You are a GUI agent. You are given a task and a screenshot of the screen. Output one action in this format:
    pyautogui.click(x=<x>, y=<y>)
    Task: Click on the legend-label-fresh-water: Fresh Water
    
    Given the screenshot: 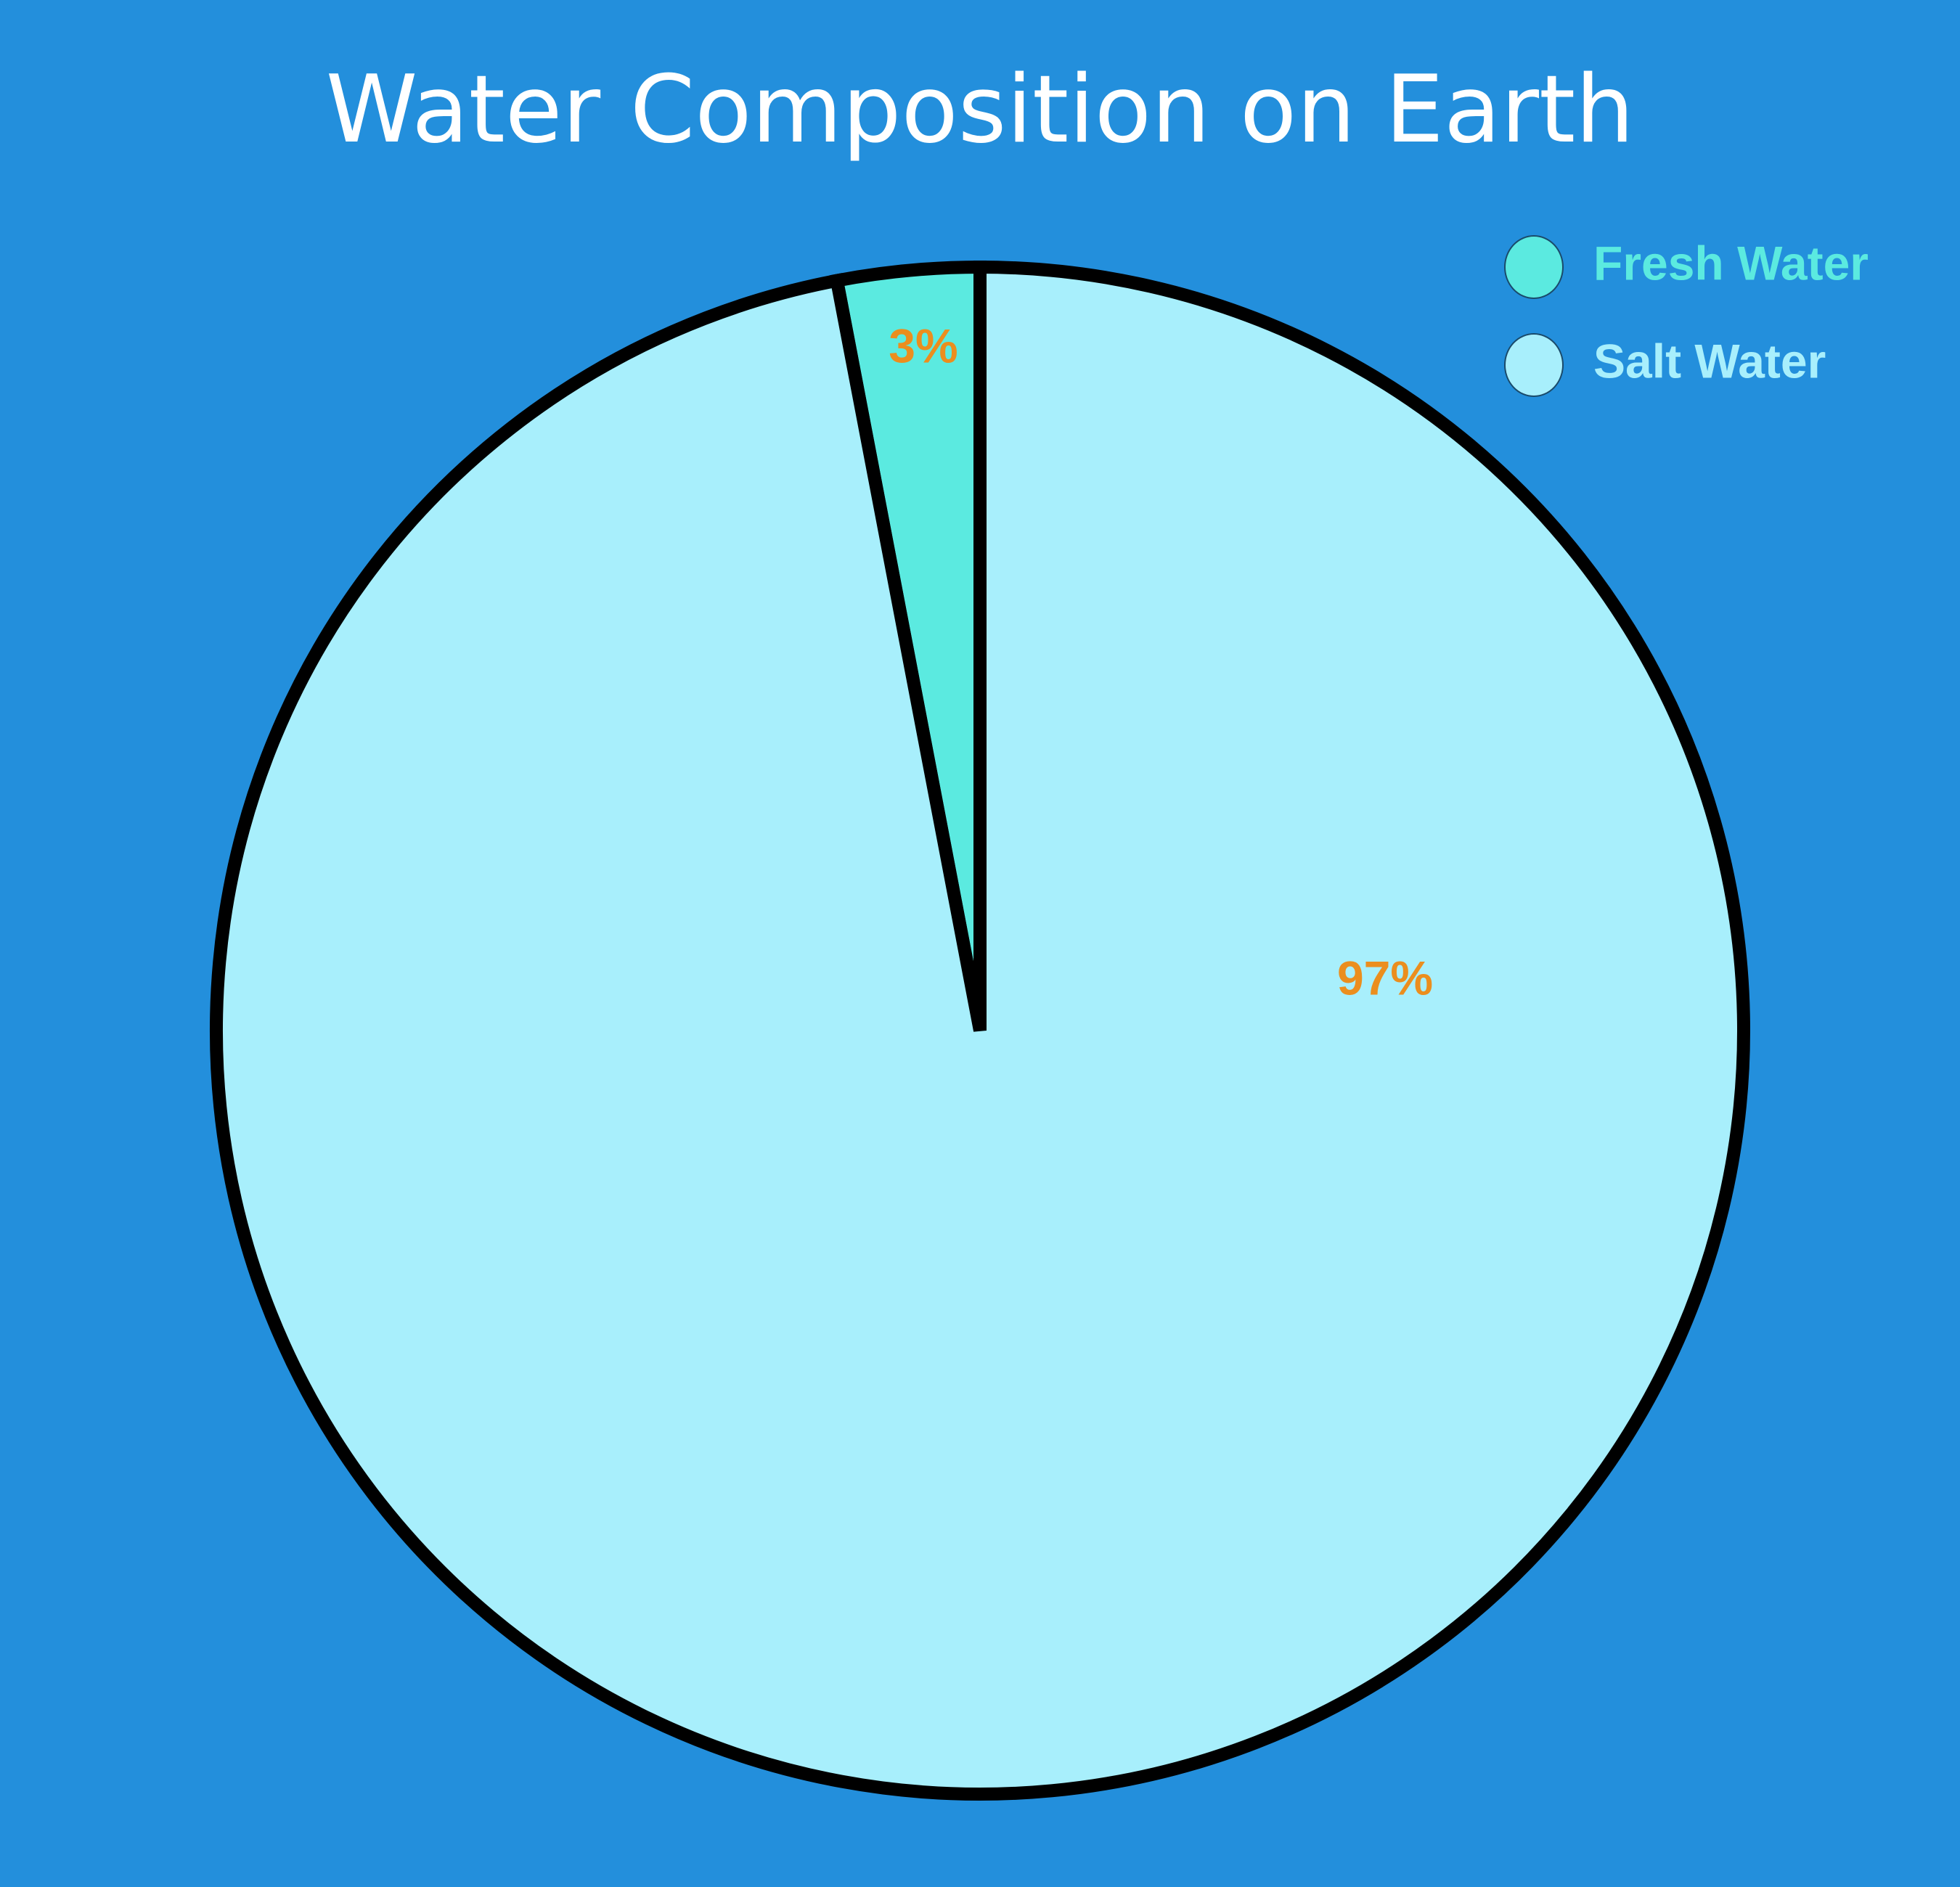 What is the action you would take?
    pyautogui.click(x=1731, y=263)
    